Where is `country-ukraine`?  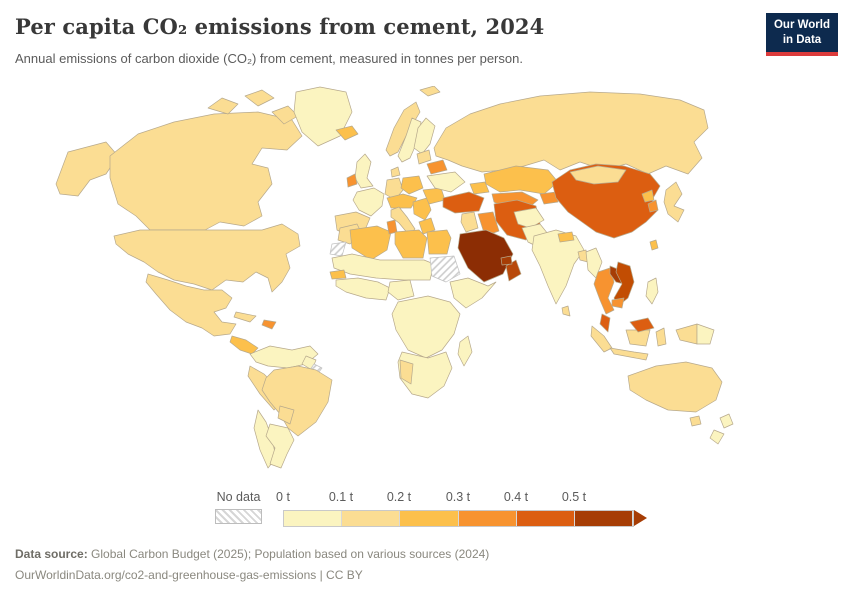
country-ukraine is located at coordinates (446, 182).